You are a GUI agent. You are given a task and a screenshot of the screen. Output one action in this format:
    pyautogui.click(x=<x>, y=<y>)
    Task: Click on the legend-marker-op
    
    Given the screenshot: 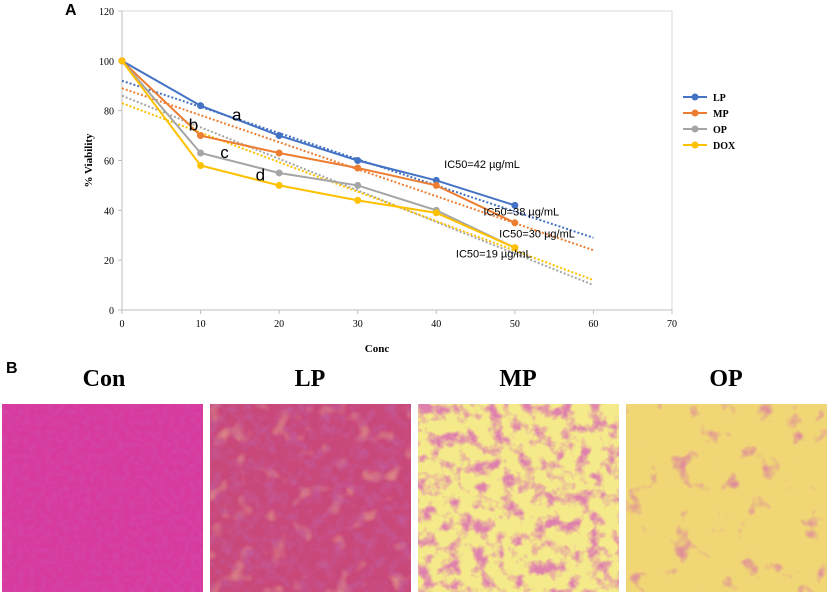 What is the action you would take?
    pyautogui.click(x=695, y=129)
    